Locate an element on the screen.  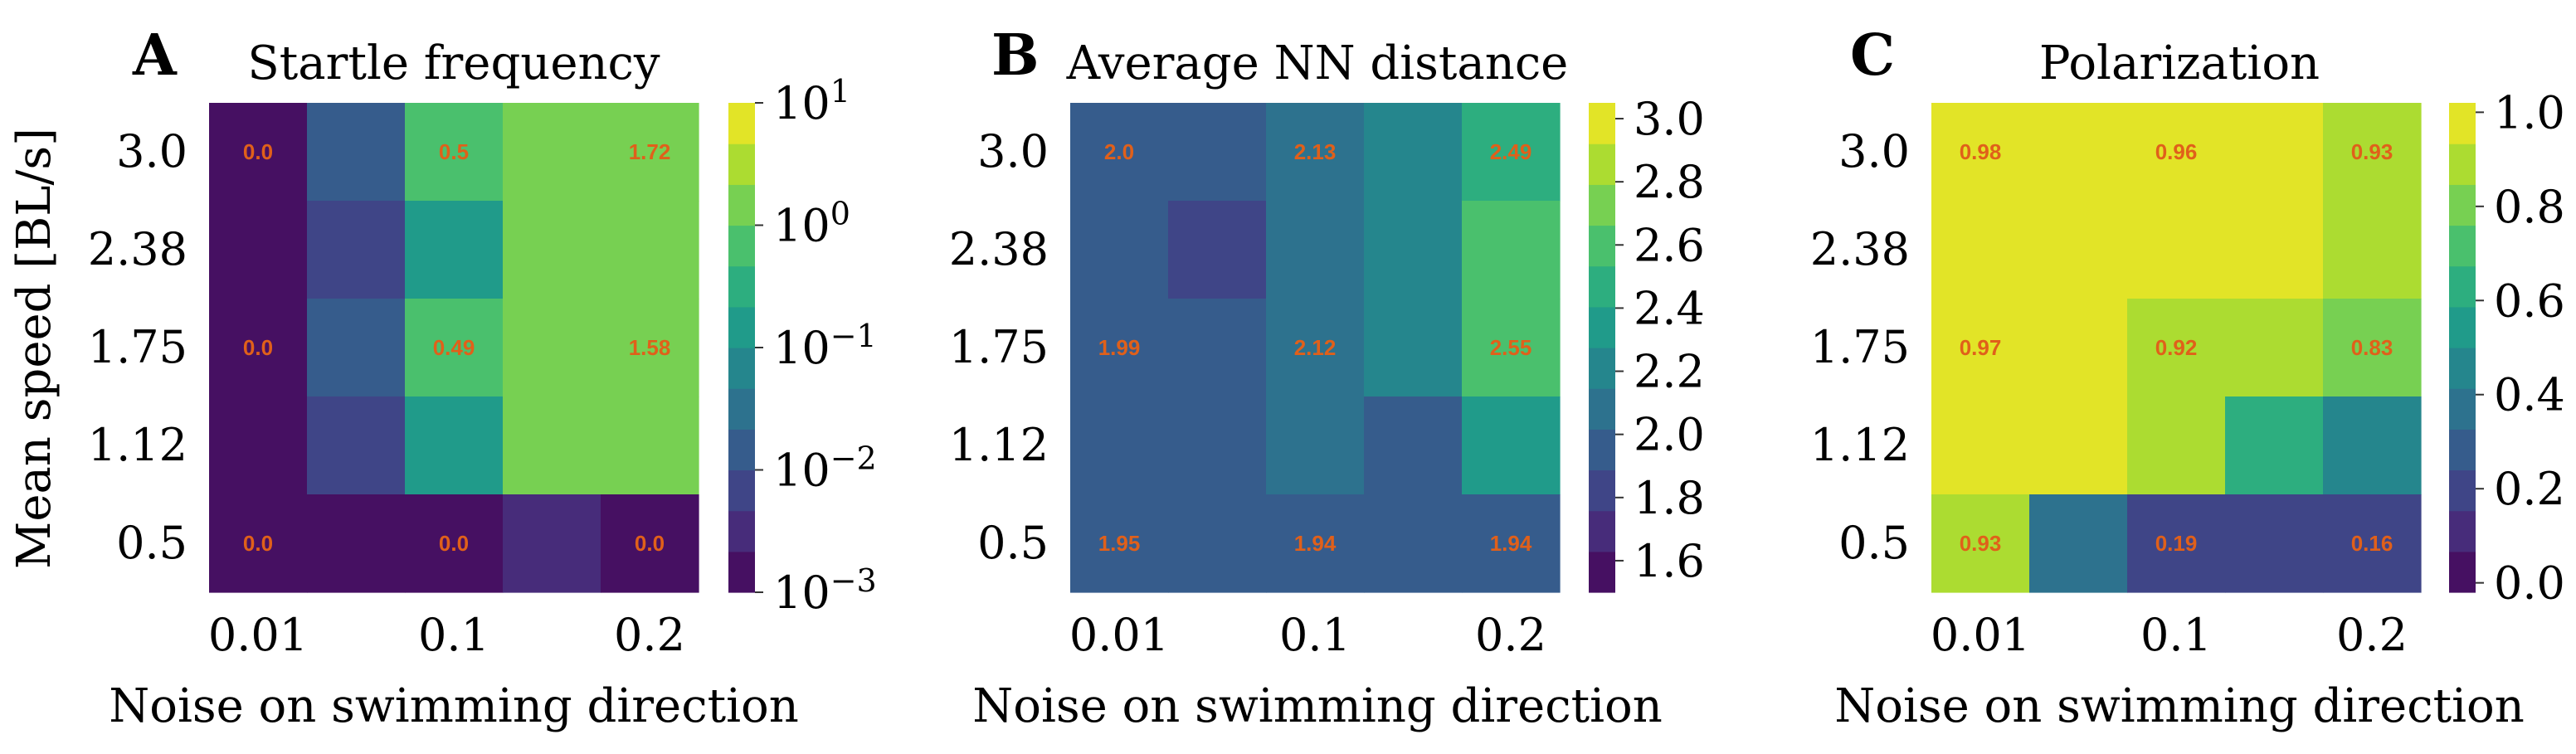
colorbar-tick-label: 0.0 is located at coordinates (2529, 583).